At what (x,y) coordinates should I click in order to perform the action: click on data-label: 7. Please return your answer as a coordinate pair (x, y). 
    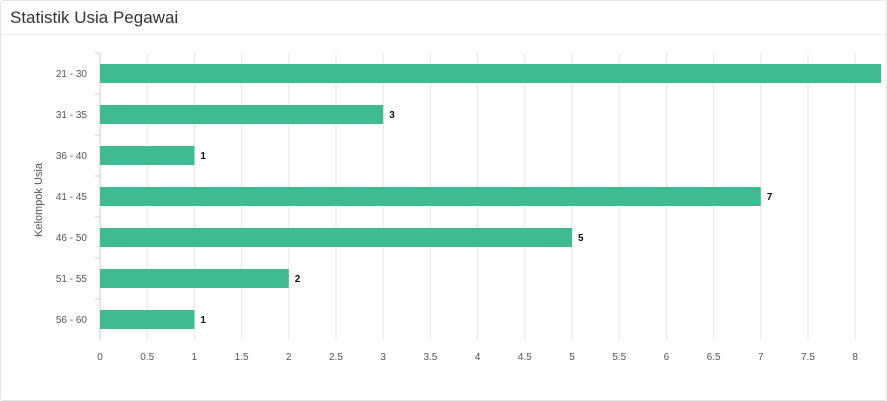
    Looking at the image, I should click on (770, 197).